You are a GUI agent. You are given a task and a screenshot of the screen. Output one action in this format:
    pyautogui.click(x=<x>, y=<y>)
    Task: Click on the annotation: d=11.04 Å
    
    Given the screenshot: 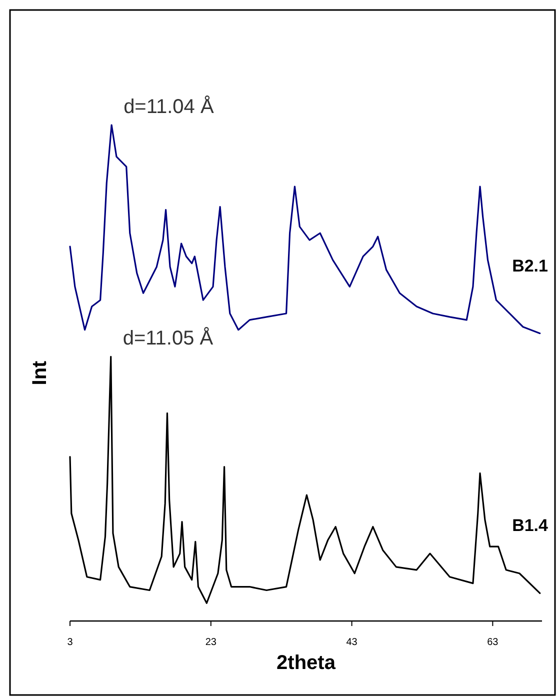 What is the action you would take?
    pyautogui.click(x=169, y=106)
    